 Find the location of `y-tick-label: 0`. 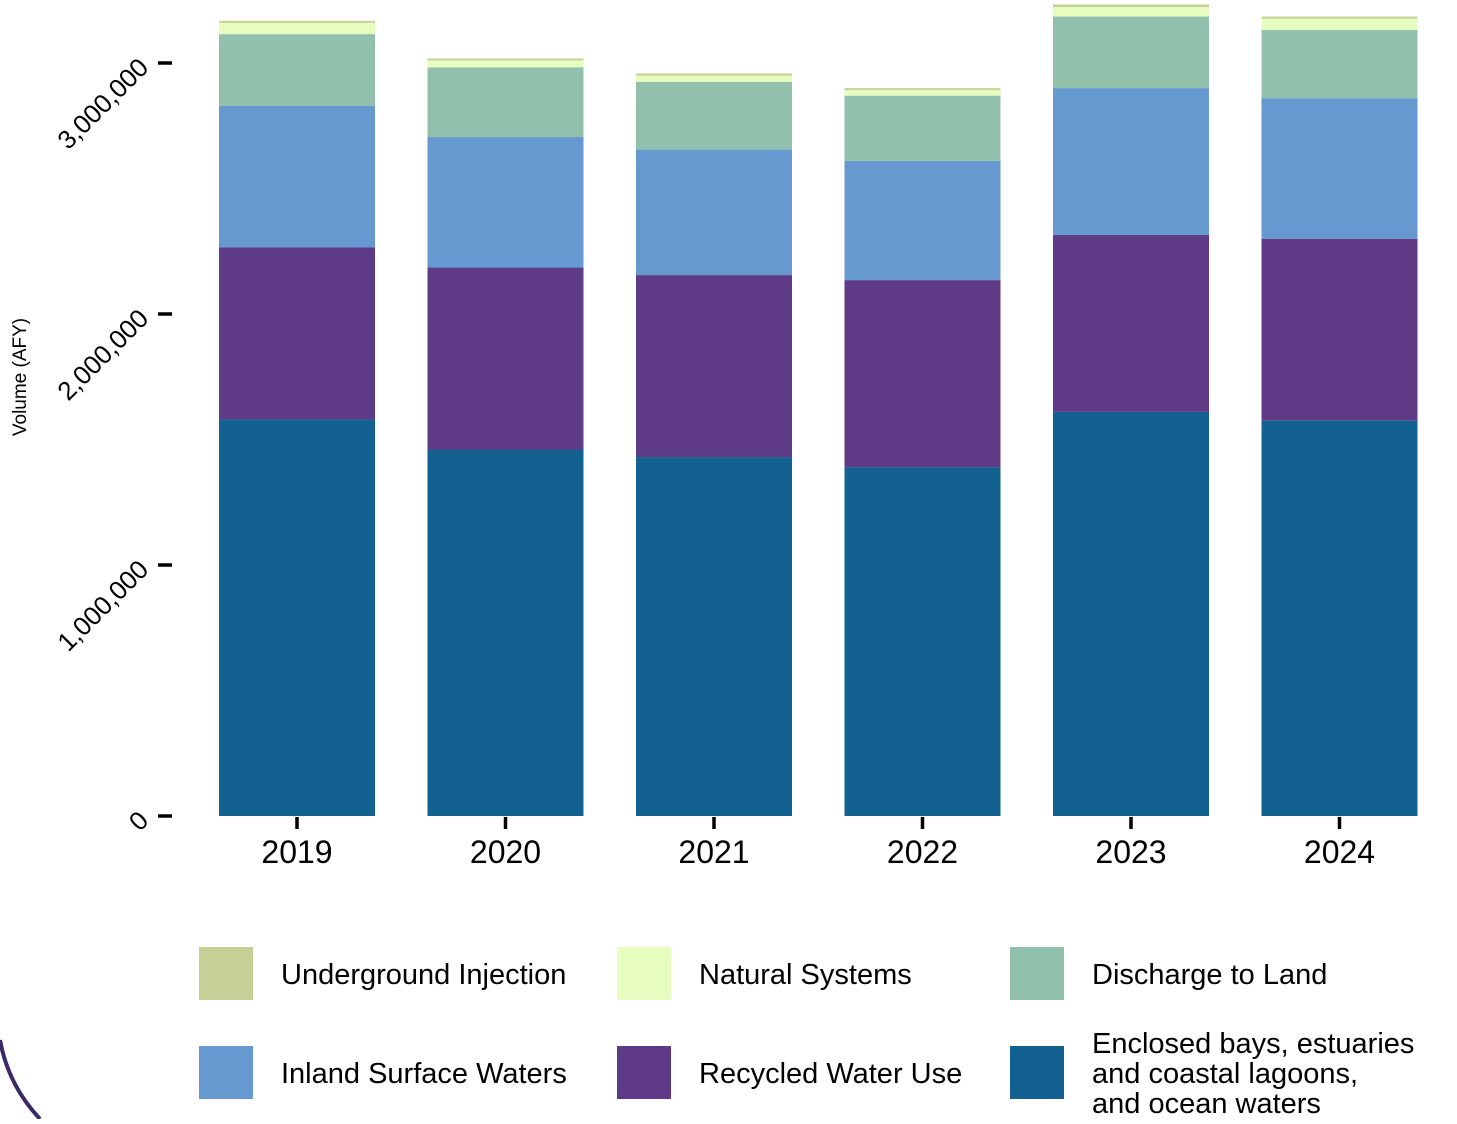

y-tick-label: 0 is located at coordinates (138, 820).